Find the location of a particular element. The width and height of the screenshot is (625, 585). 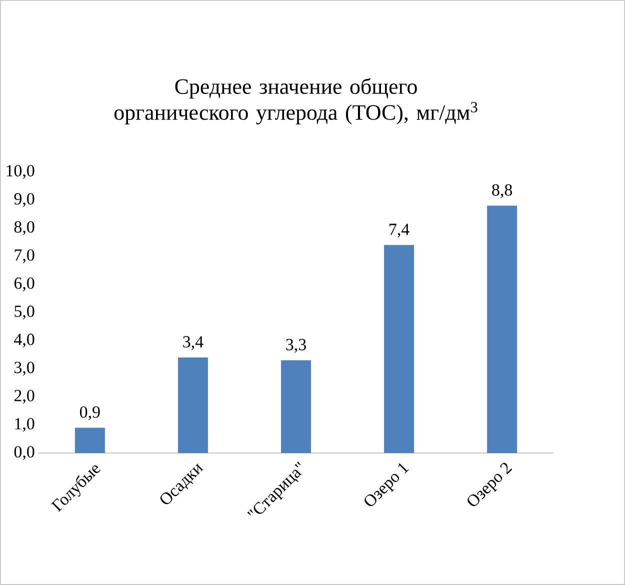

y-tick-label: 7,0 is located at coordinates (24, 256).